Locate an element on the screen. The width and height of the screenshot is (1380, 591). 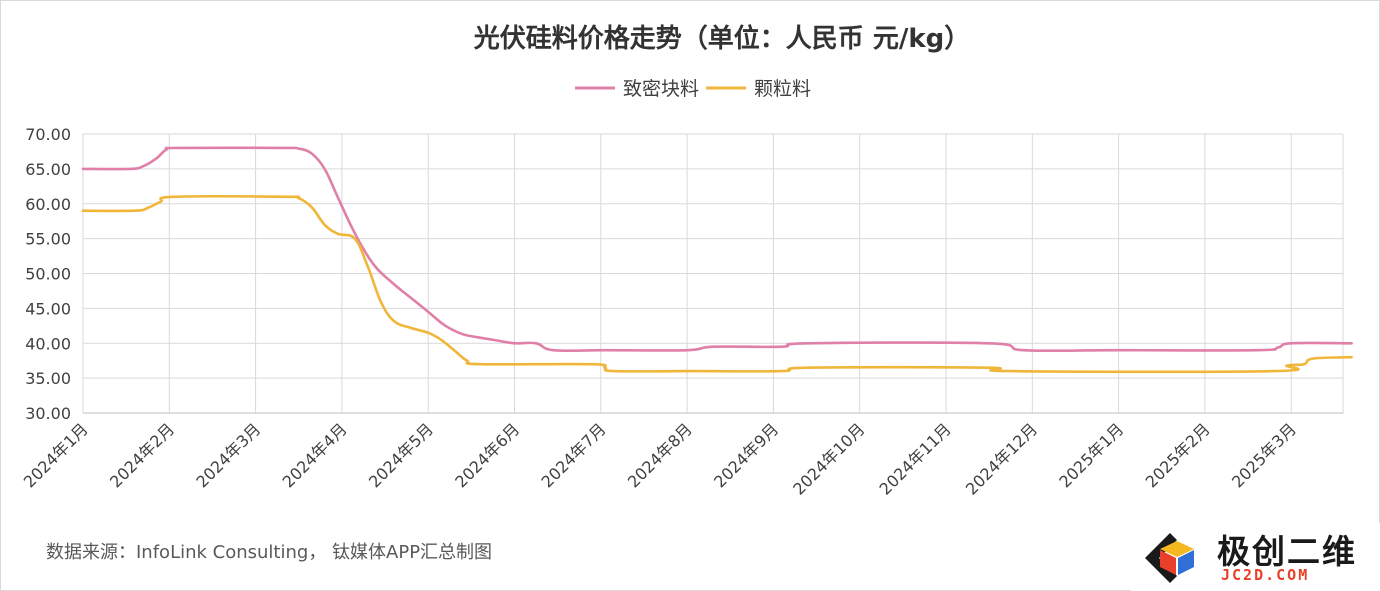
y-tick-label: 45.00 is located at coordinates (48, 308).